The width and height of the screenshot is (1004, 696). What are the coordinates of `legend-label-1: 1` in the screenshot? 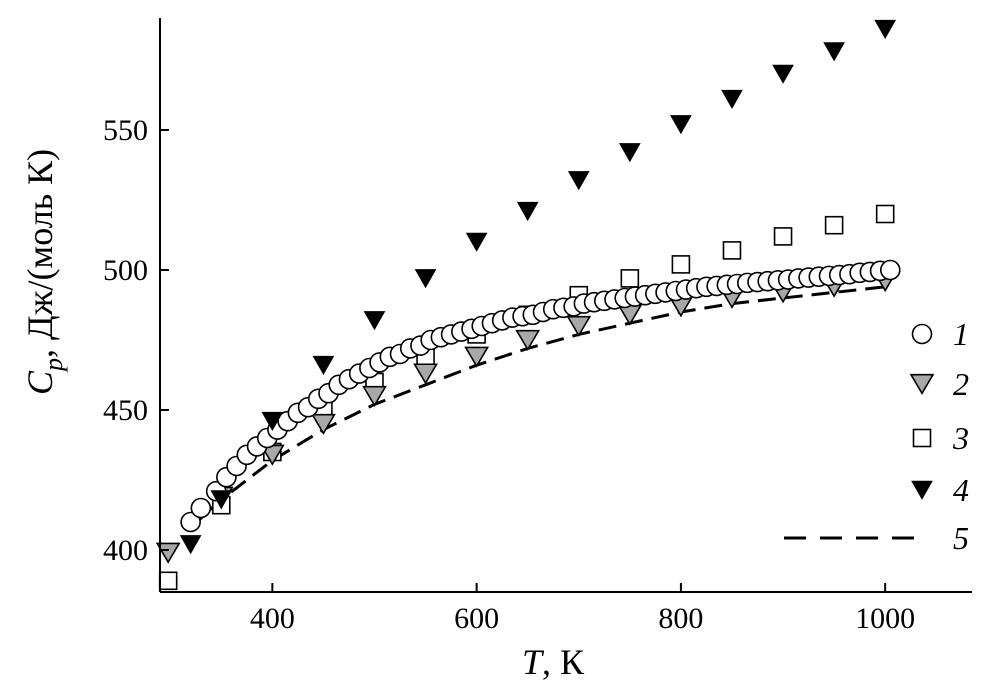 It's located at (961, 334).